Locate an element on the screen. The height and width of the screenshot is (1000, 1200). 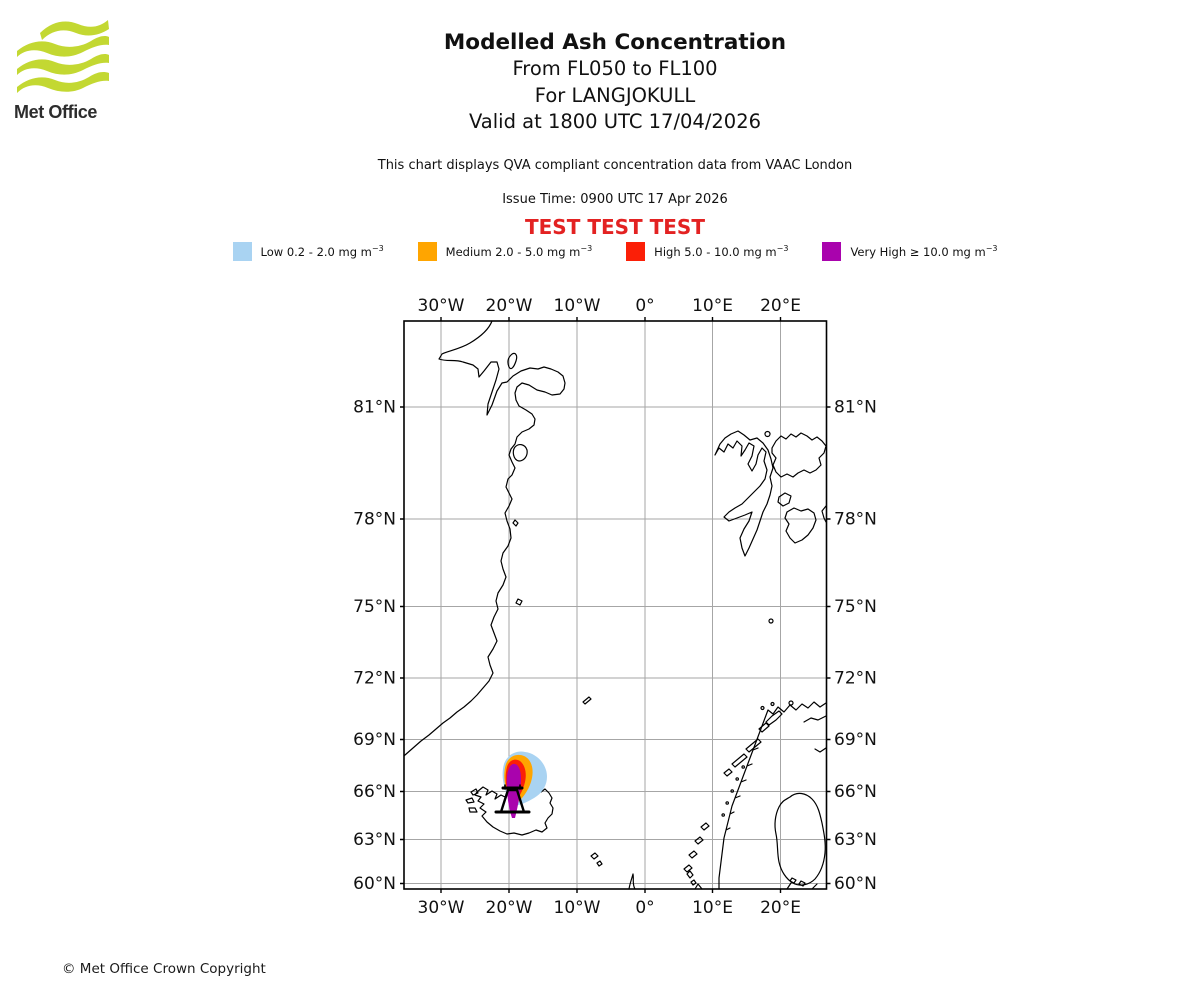
coastline-iceland is located at coordinates (509, 811).